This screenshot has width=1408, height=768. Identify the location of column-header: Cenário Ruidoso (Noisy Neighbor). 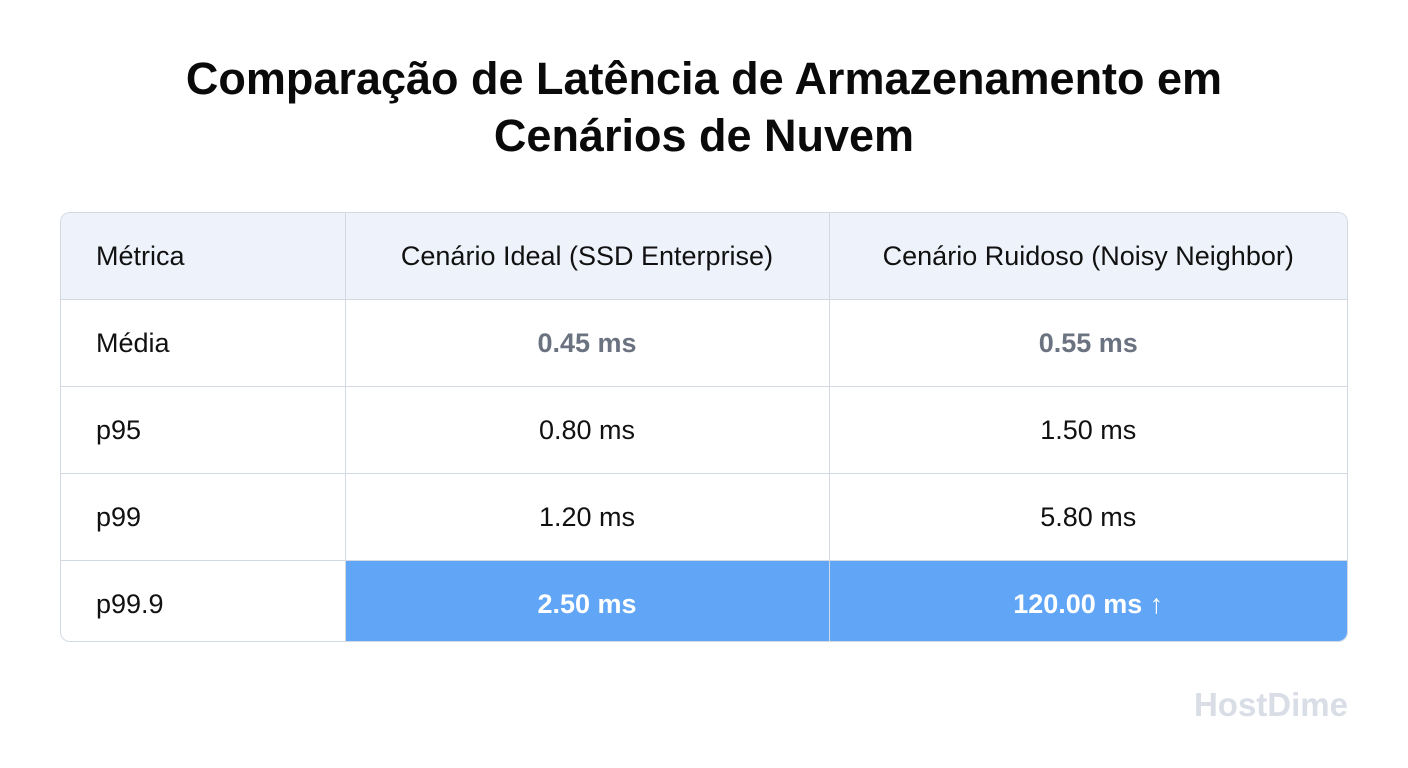
(1087, 256).